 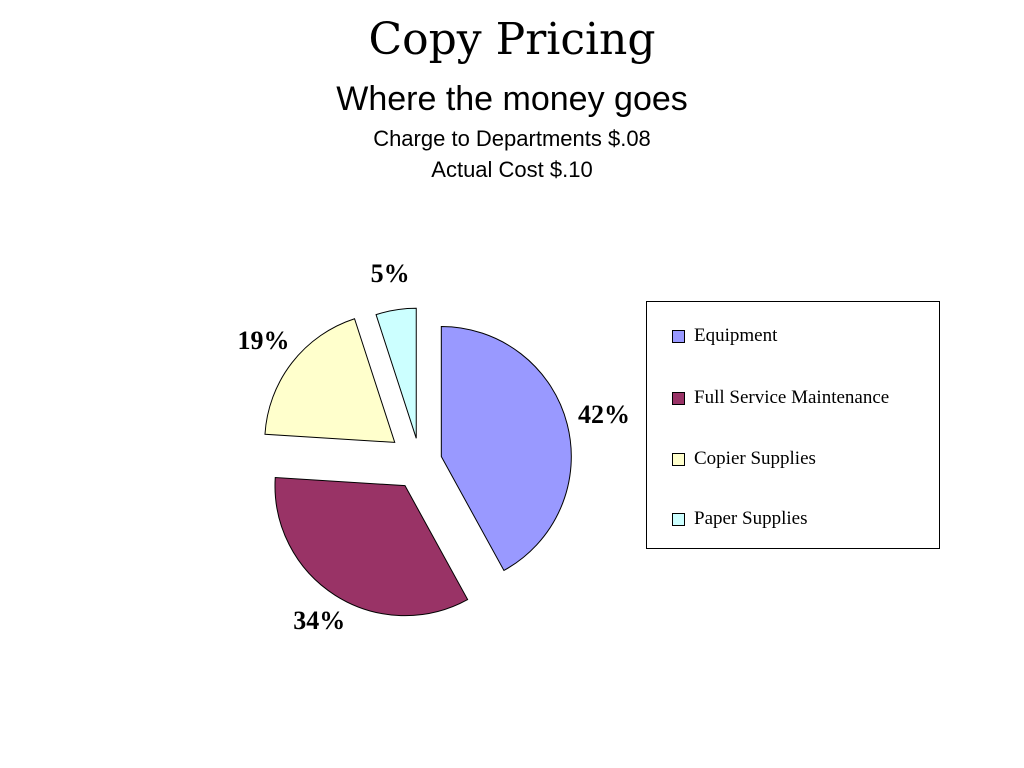 What do you see at coordinates (512, 39) in the screenshot?
I see `slide-title: Copy Pricing` at bounding box center [512, 39].